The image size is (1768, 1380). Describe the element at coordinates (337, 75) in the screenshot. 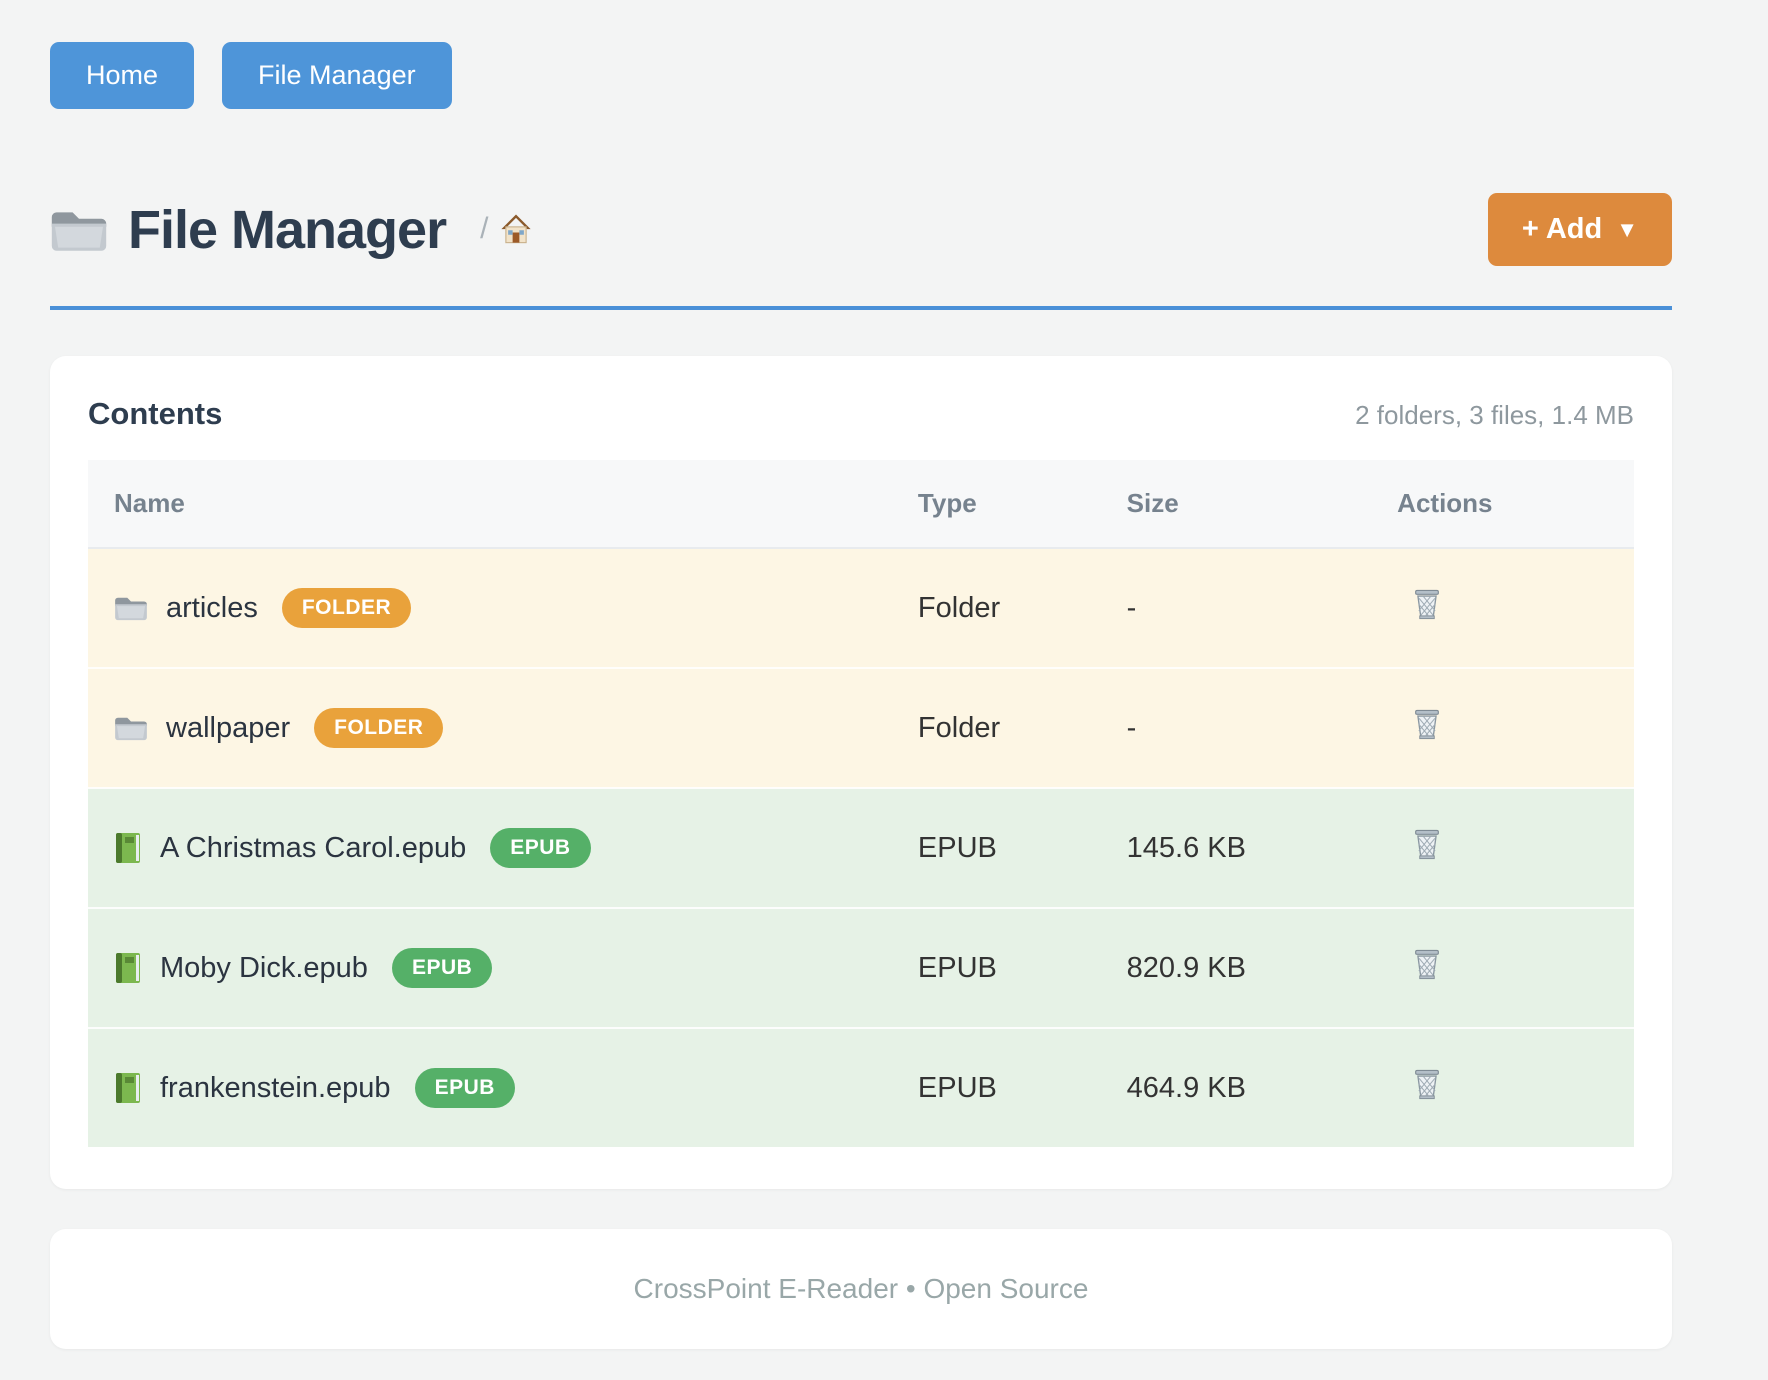

I see `file-manager-nav-button: File Manager` at that location.